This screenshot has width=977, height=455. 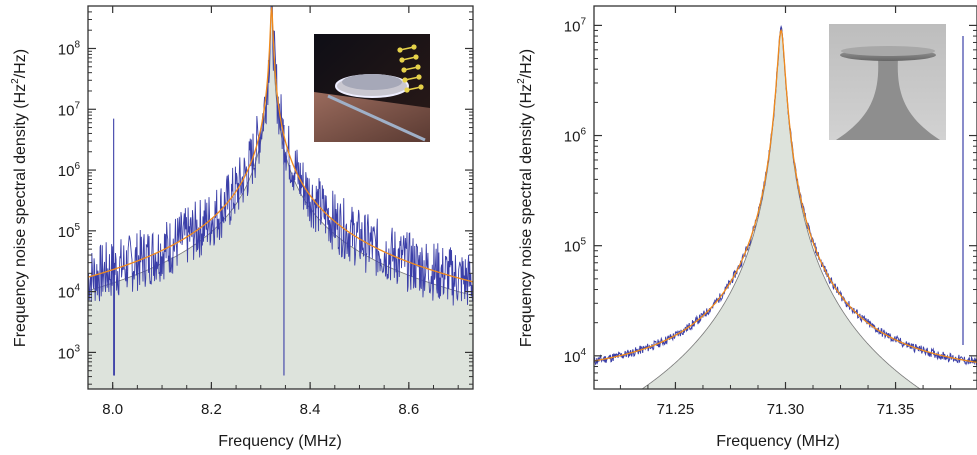 What do you see at coordinates (786, 409) in the screenshot?
I see `right-x-tick-label: 71.30` at bounding box center [786, 409].